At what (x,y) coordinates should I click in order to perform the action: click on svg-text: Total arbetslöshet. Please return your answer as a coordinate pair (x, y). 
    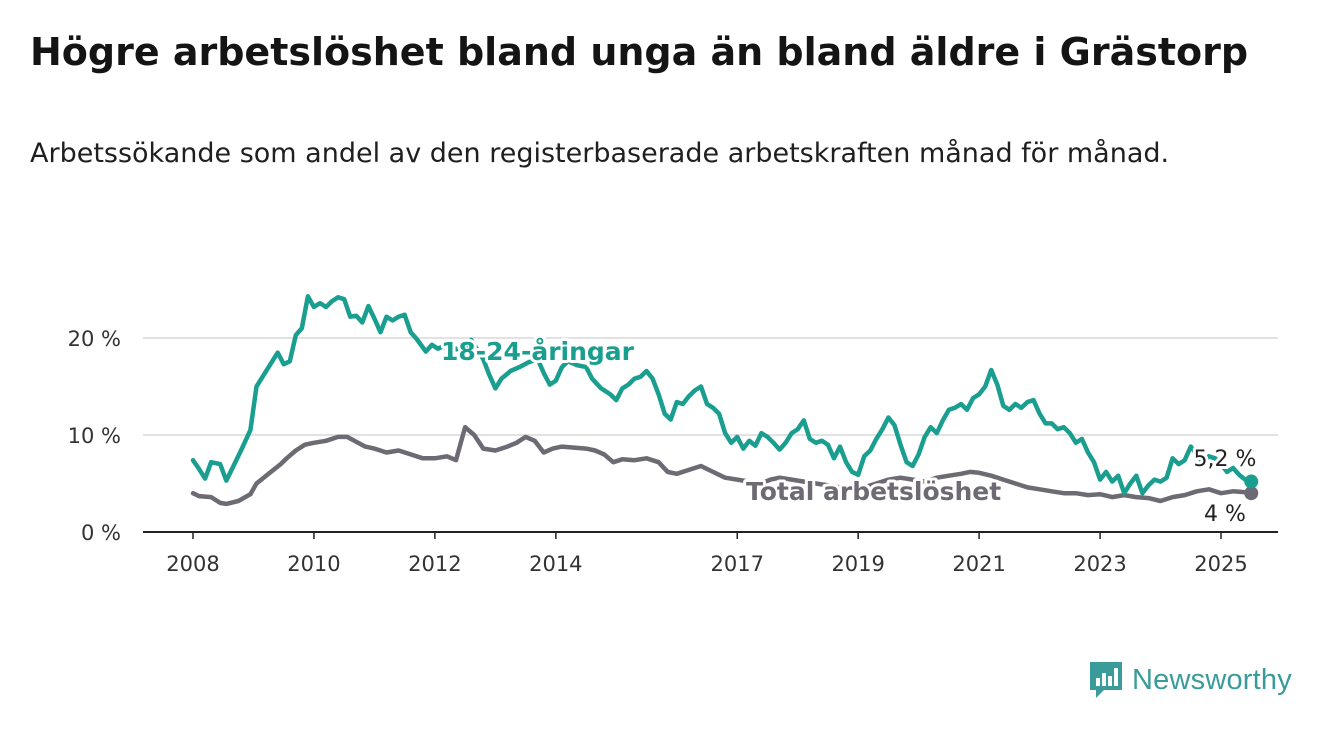
    Looking at the image, I should click on (873, 491).